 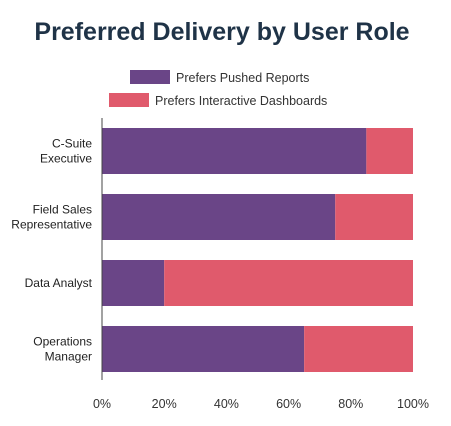 What do you see at coordinates (164, 404) in the screenshot?
I see `x-tick-label-1: 20%` at bounding box center [164, 404].